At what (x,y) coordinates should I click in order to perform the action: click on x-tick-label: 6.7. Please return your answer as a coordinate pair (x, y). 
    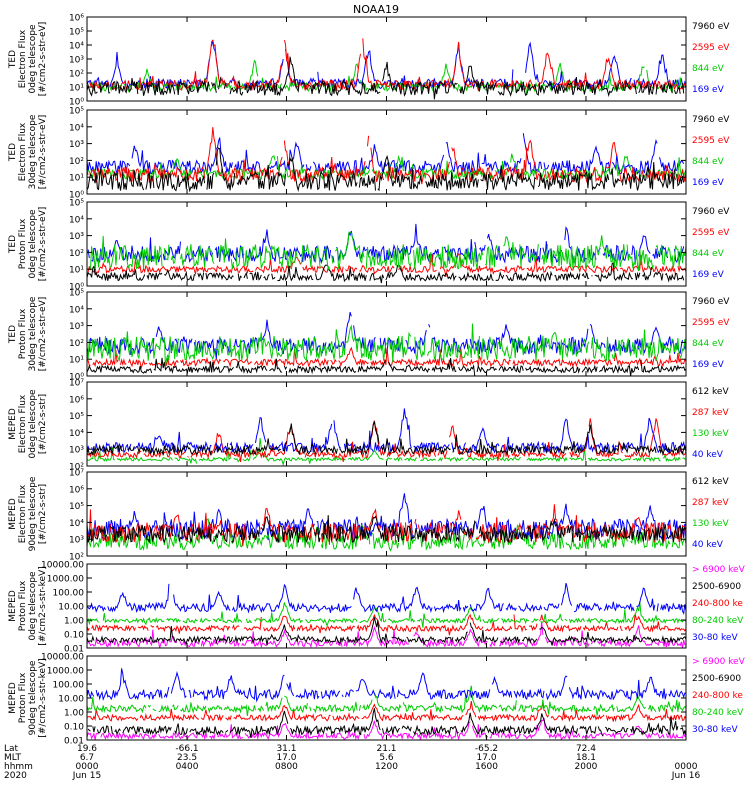
    Looking at the image, I should click on (87, 758).